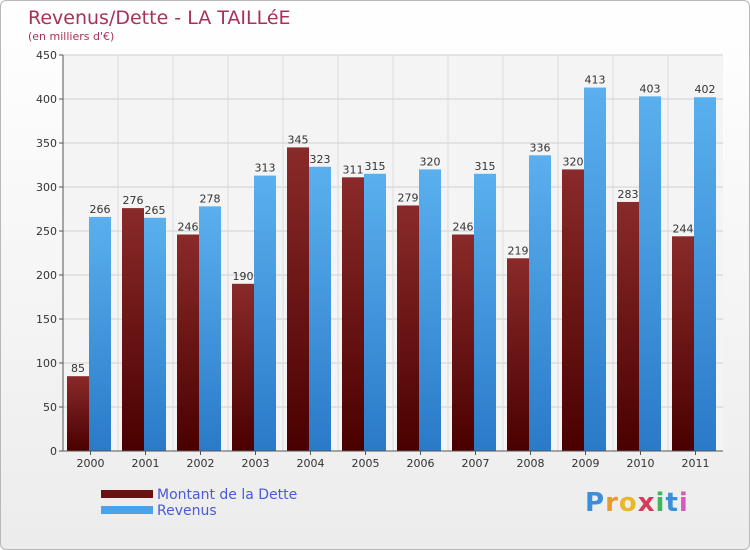 This screenshot has width=750, height=550. Describe the element at coordinates (50, 407) in the screenshot. I see `y-tick-label: 50` at that location.